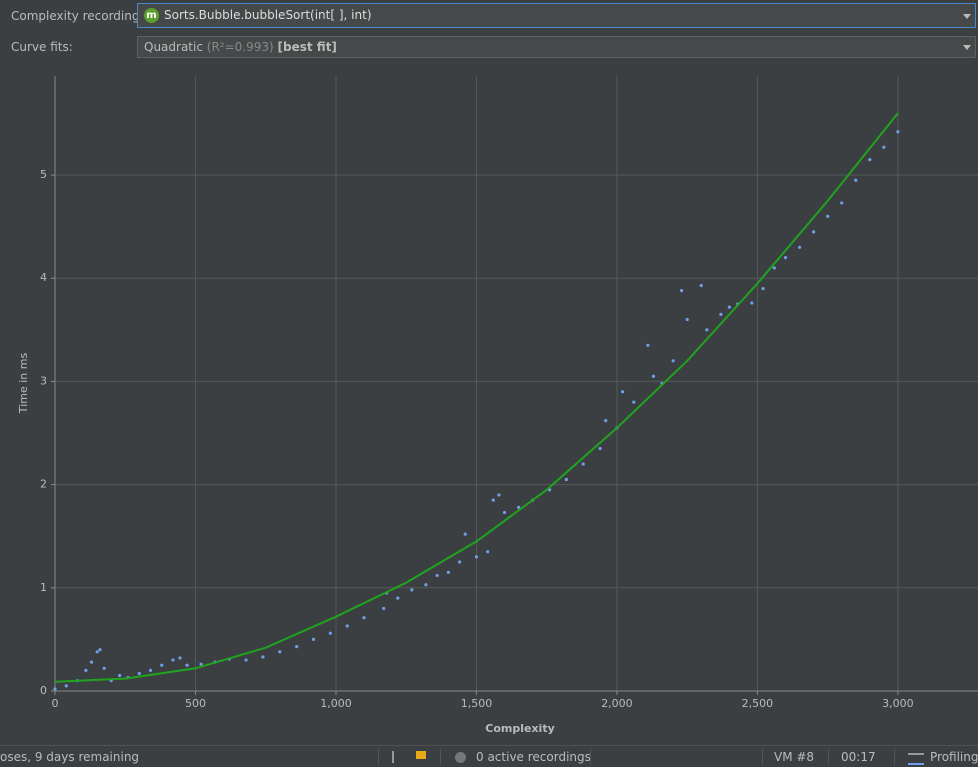  What do you see at coordinates (954, 757) in the screenshot?
I see `profiling-mode: Profiling` at bounding box center [954, 757].